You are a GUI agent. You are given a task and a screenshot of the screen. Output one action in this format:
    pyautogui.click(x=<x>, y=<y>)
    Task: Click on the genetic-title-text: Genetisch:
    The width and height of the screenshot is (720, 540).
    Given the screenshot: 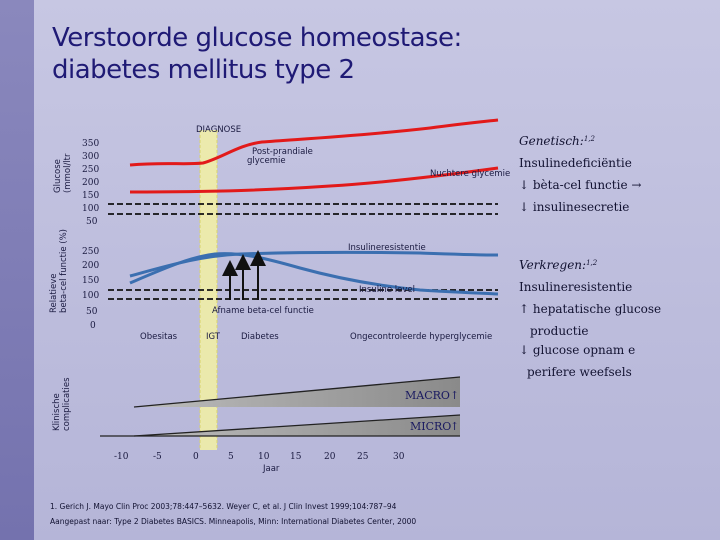 What is the action you would take?
    pyautogui.click(x=551, y=141)
    